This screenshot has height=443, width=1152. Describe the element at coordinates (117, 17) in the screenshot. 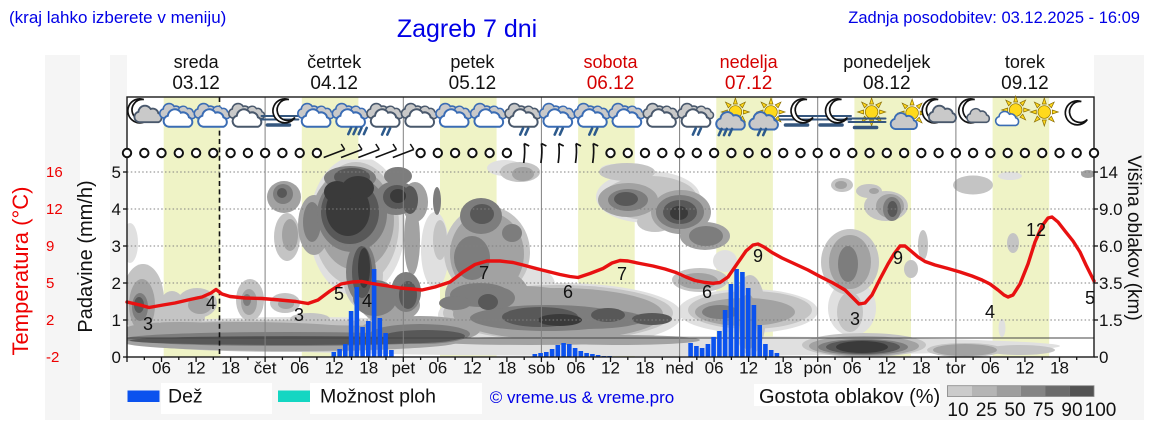

I see `svg-text: (kraj lahko izberete v meniju)` at that location.